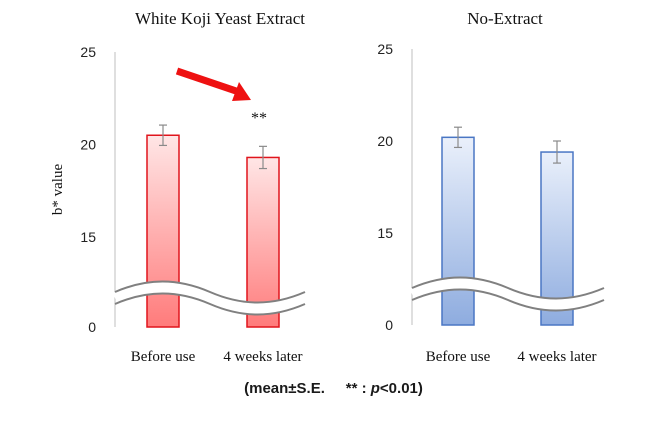 Image resolution: width=667 pixels, height=433 pixels. I want to click on panel-0-y-tick: 0, so click(92, 327).